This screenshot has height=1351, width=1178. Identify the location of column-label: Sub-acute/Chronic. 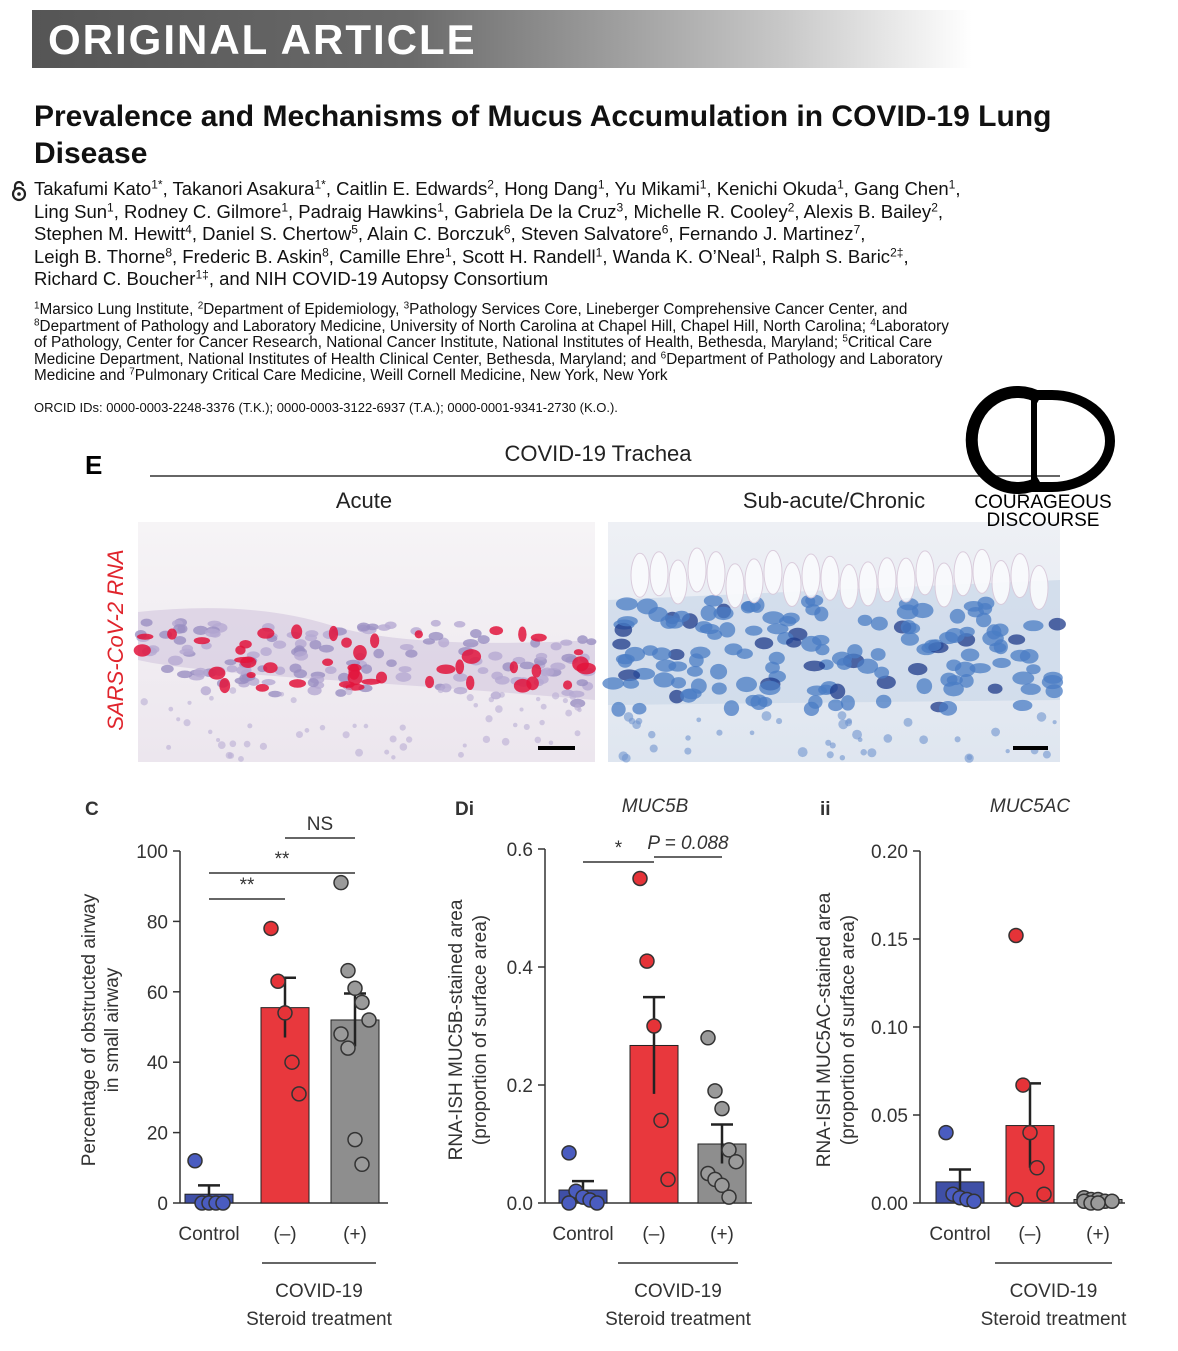
(834, 500).